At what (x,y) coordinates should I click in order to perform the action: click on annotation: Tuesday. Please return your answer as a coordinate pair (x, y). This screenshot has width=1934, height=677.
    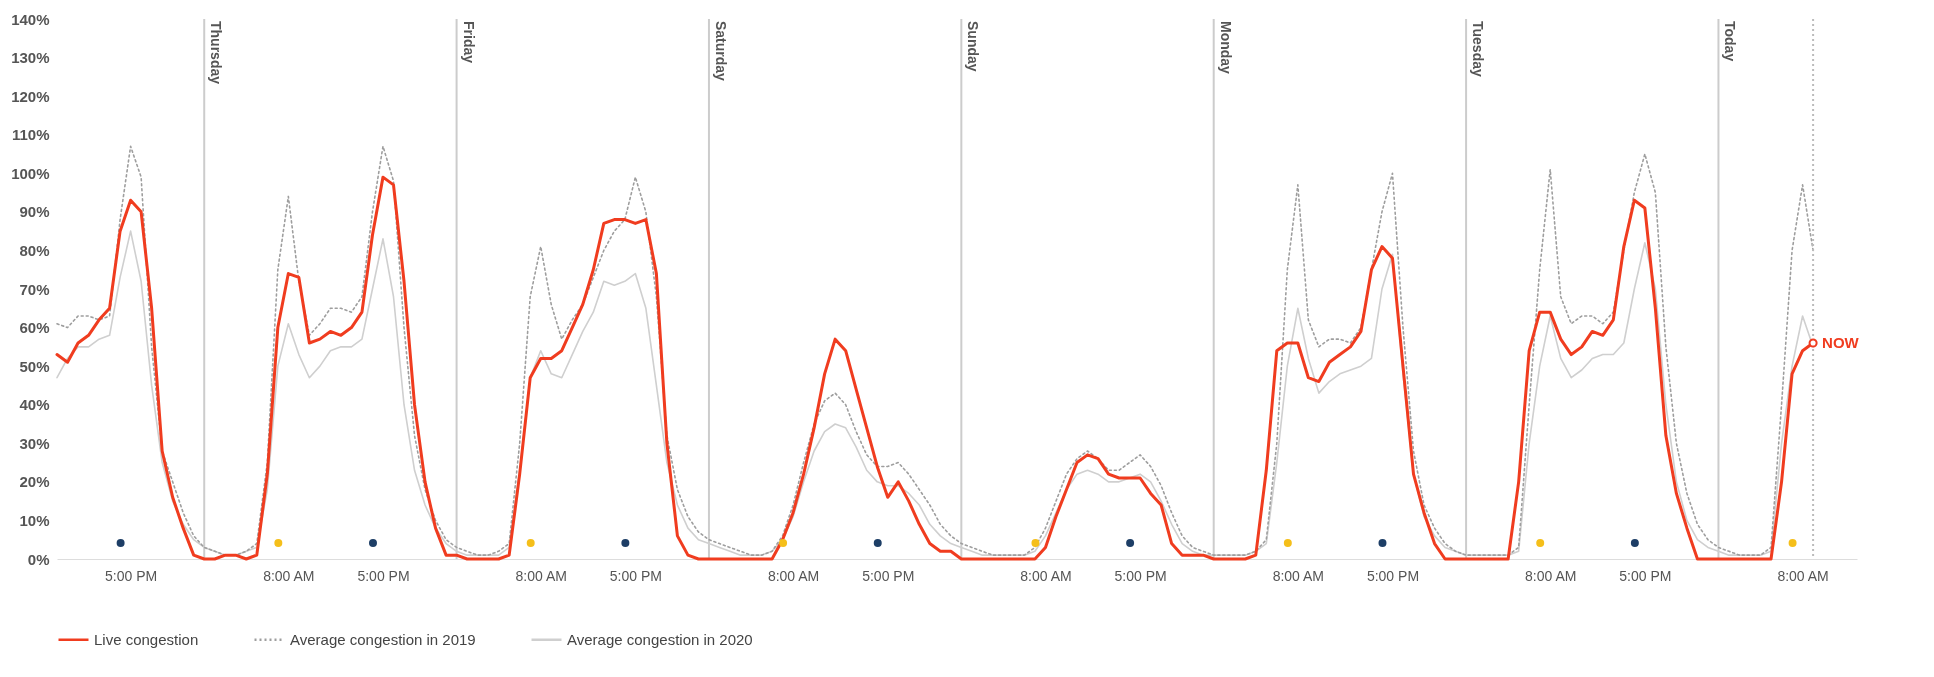
    Looking at the image, I should click on (1478, 49).